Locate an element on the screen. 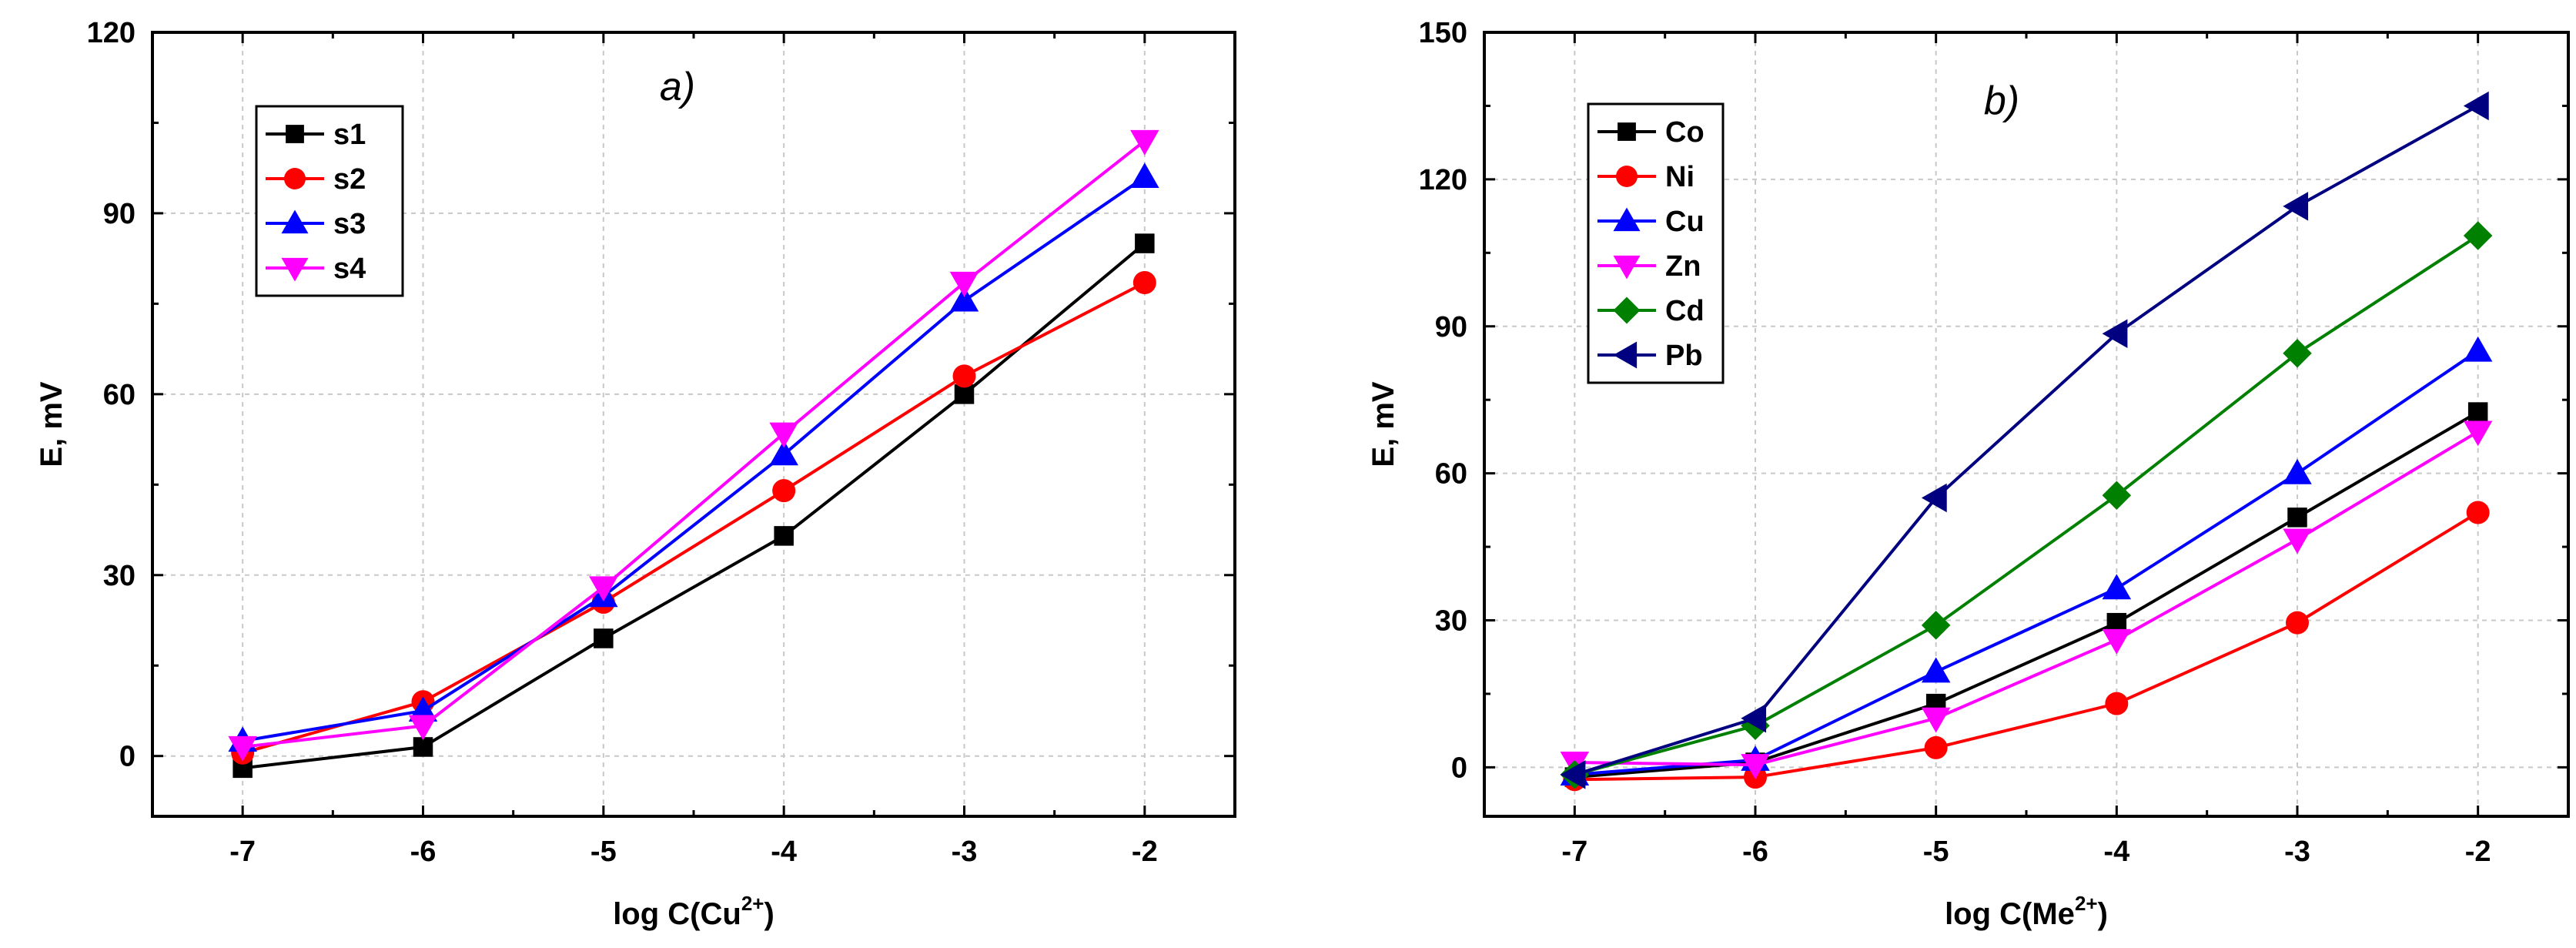 This screenshot has width=2576, height=948. panel-label: a) is located at coordinates (678, 87).